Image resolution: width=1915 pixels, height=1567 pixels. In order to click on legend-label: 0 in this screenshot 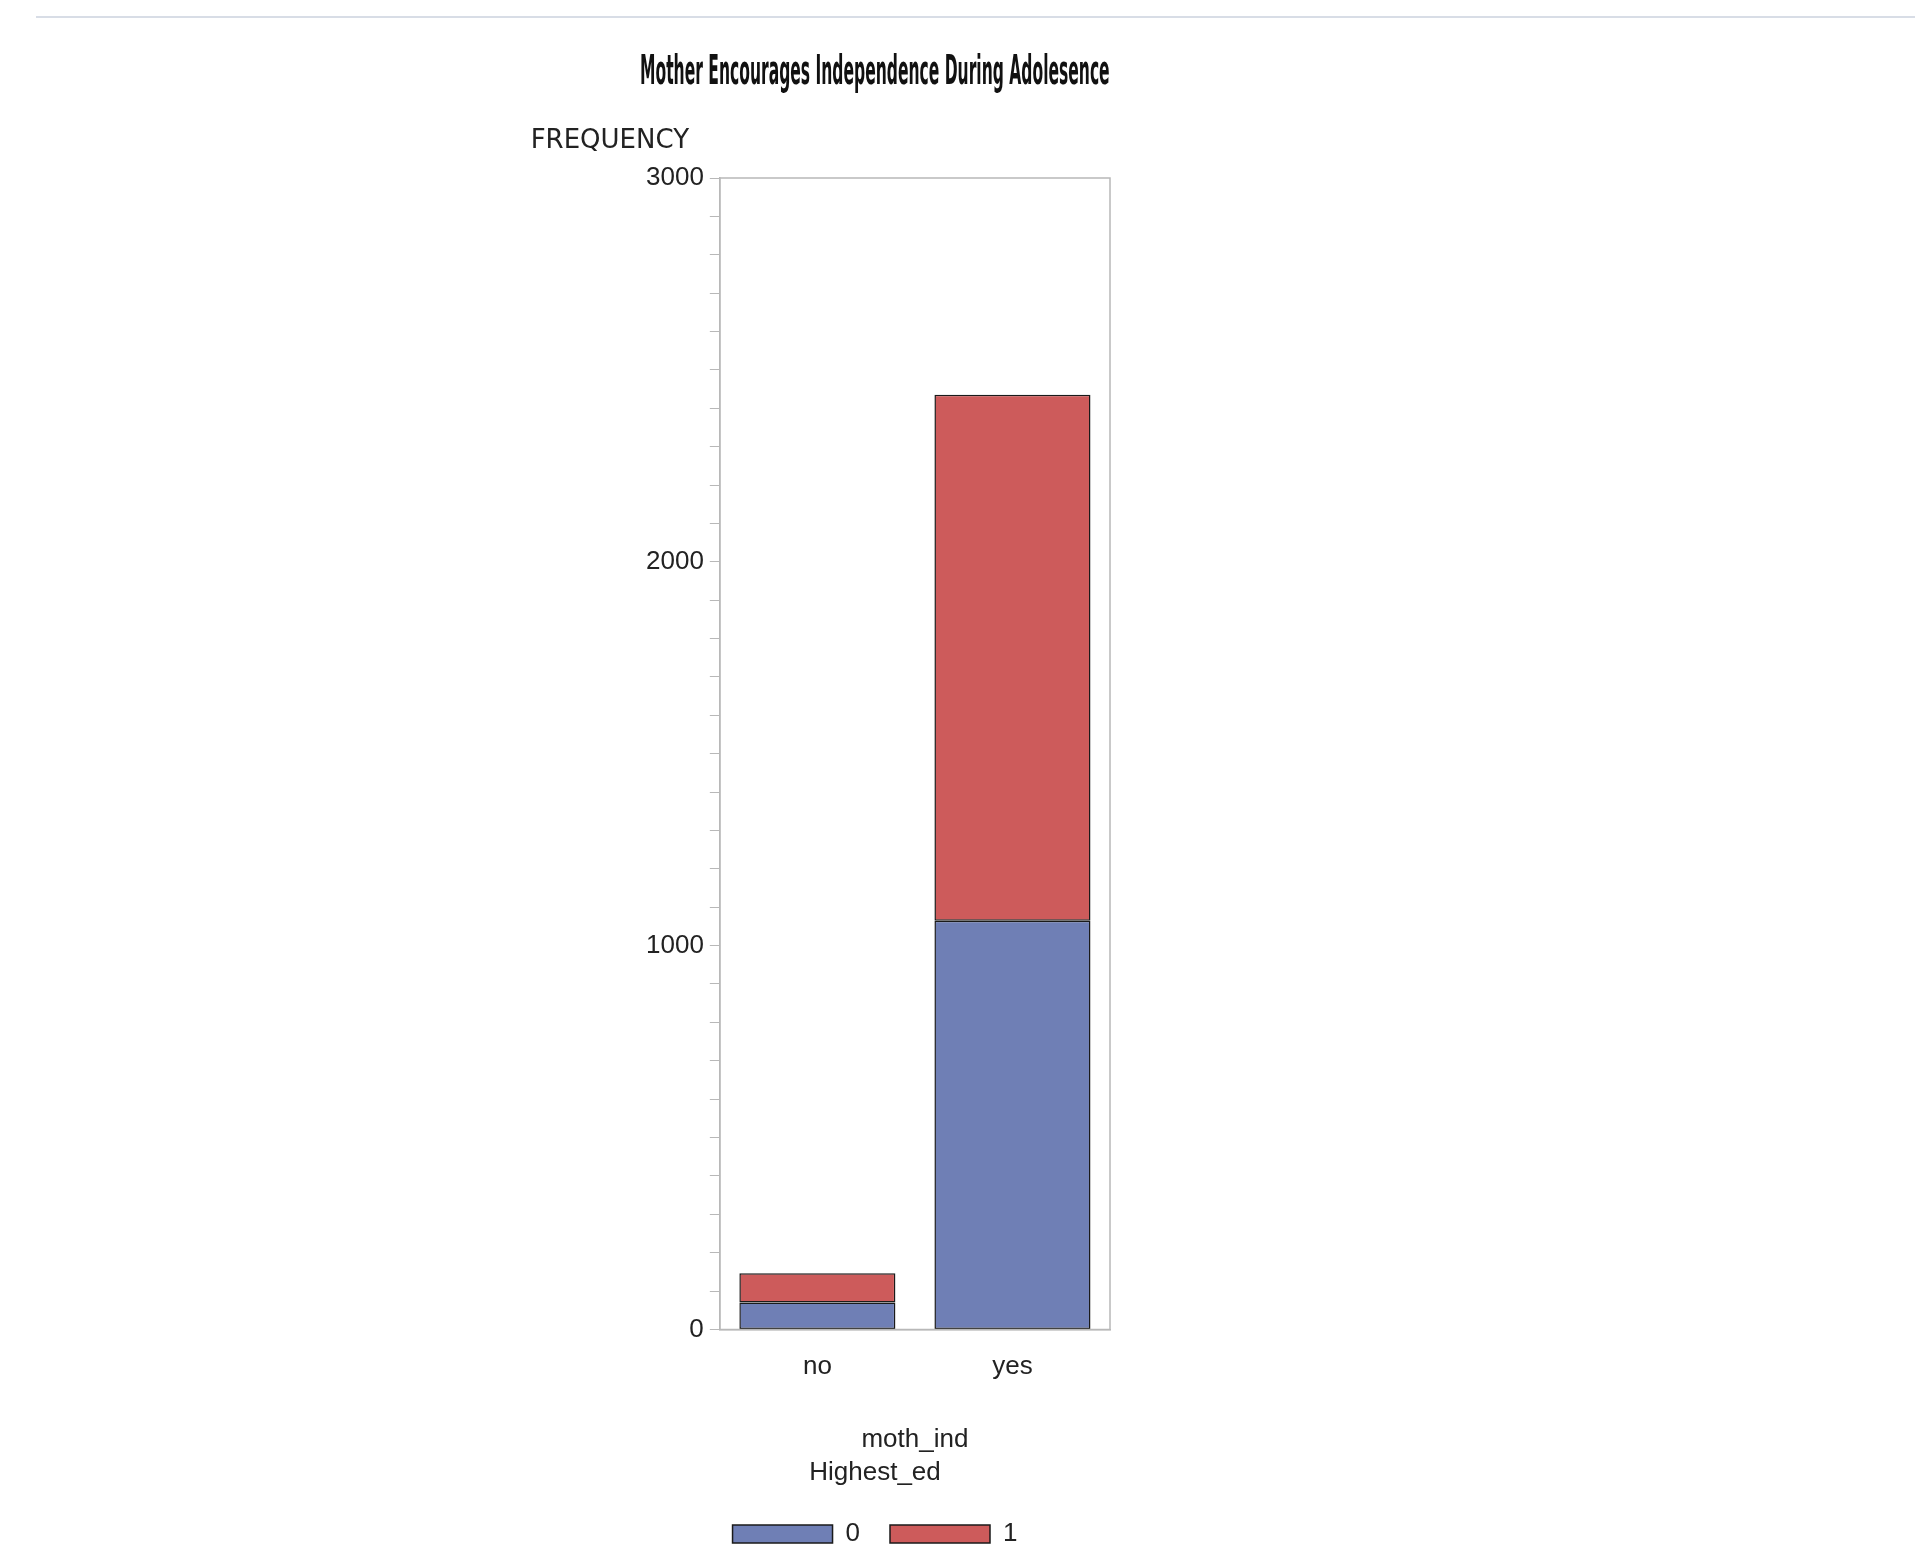, I will do `click(853, 1532)`.